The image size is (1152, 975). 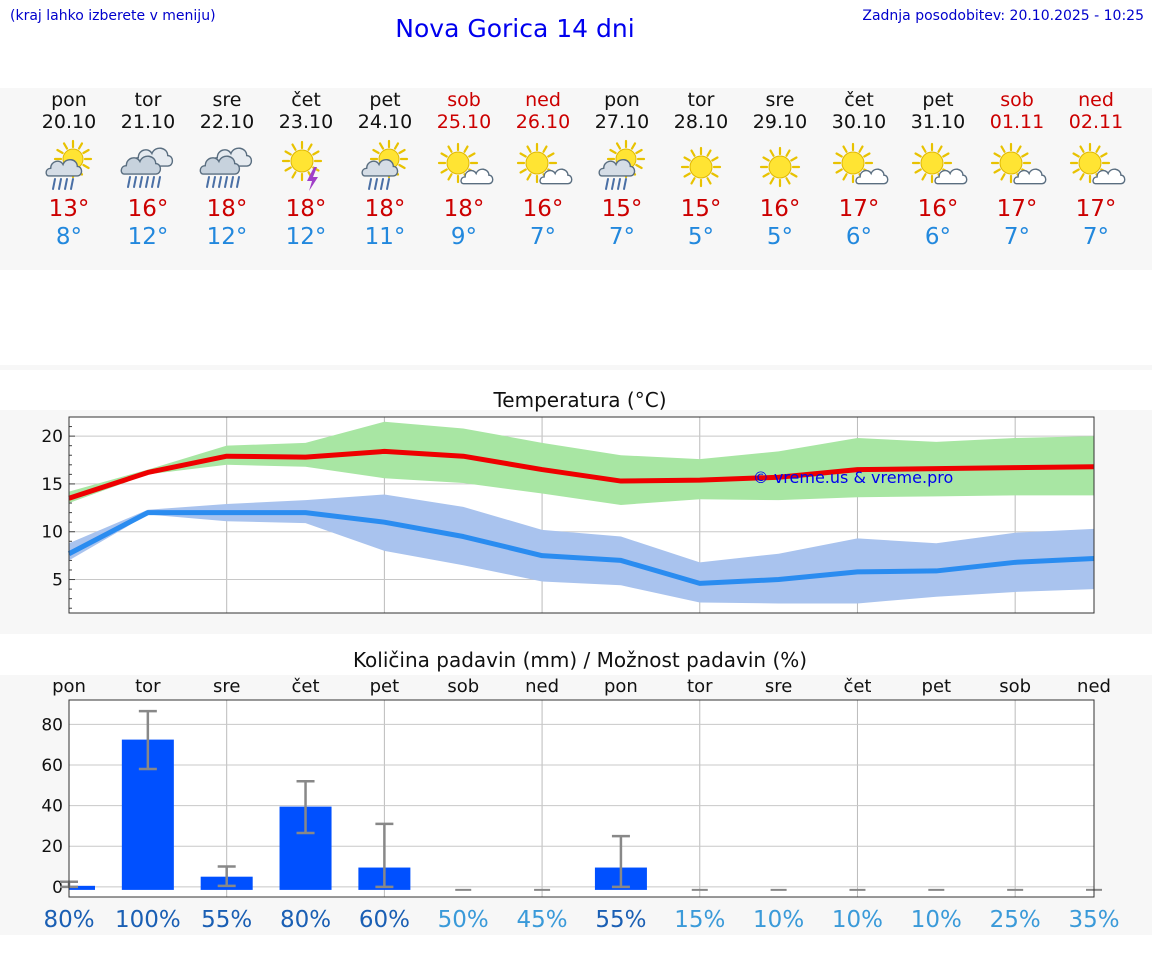 What do you see at coordinates (1017, 122) in the screenshot?
I see `forecast-date: 01.11` at bounding box center [1017, 122].